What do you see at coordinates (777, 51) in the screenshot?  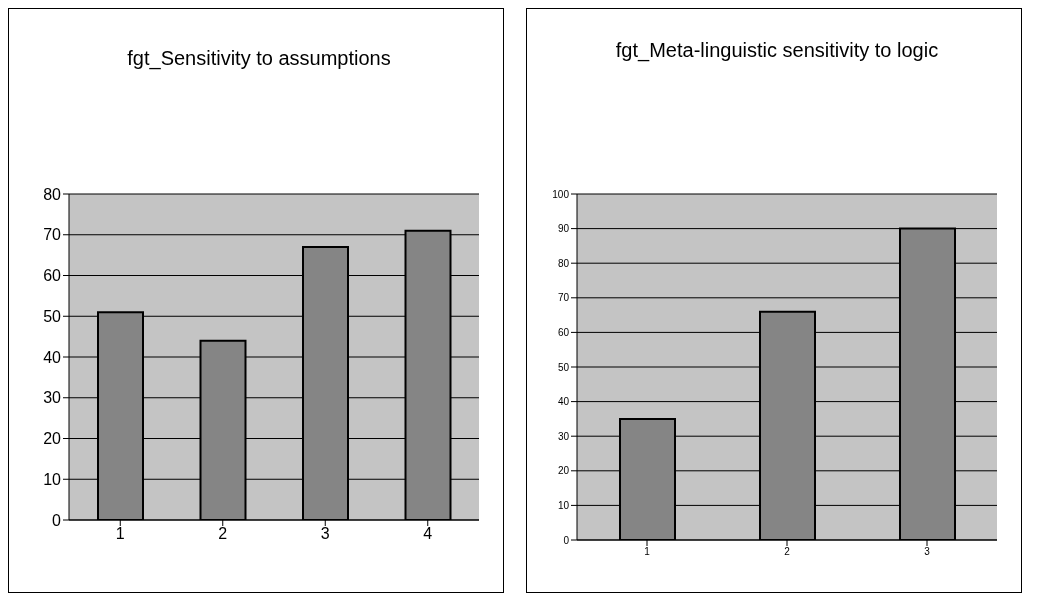 I see `chart-title: fgt_Meta-linguistic sensitivity to logic` at bounding box center [777, 51].